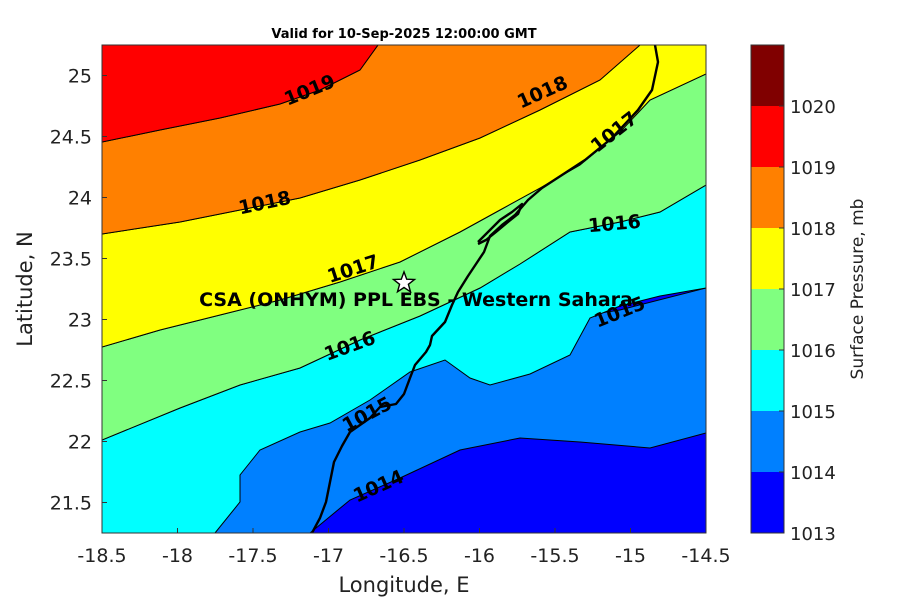  I want to click on y-tick-label: 24.5, so click(71, 138).